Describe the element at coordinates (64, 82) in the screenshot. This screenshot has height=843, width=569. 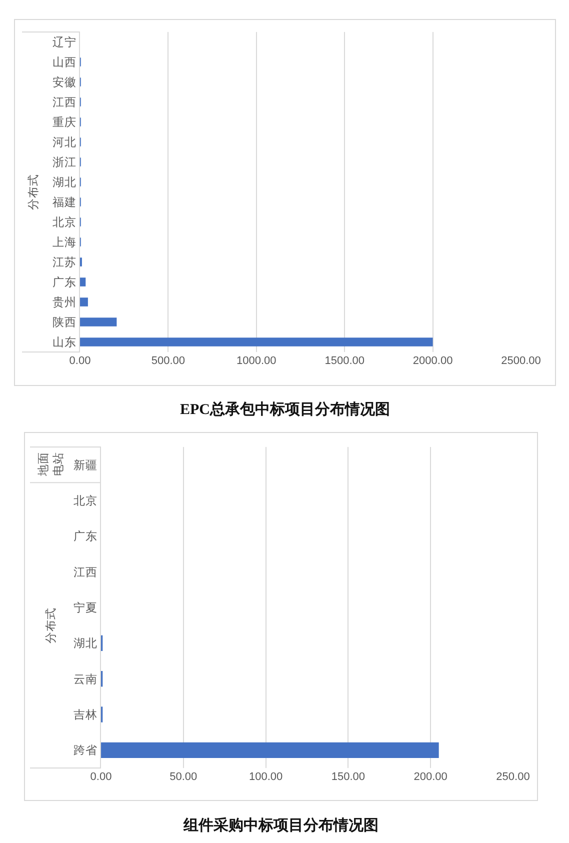
I see `y-tick-label: 安徽` at that location.